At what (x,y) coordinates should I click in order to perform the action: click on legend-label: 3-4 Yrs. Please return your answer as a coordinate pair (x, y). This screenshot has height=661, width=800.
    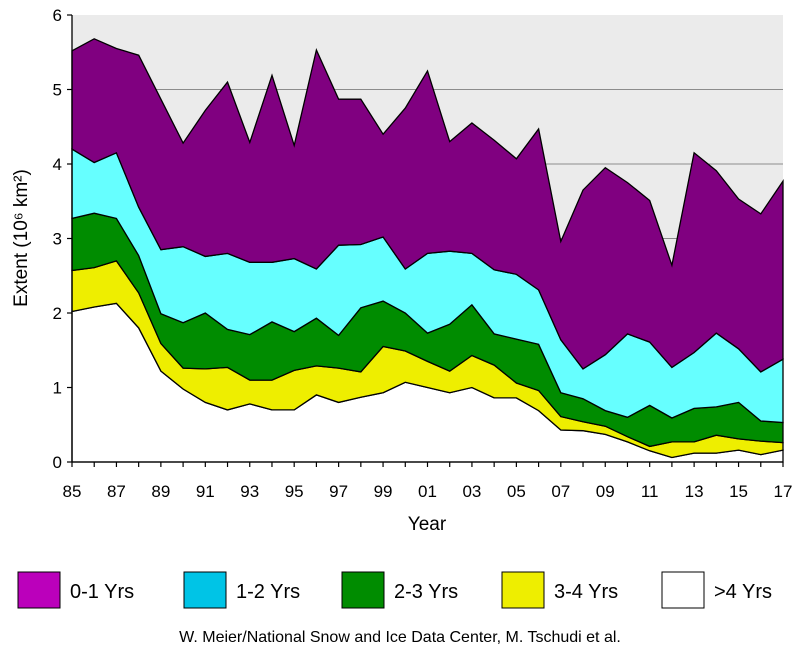
    Looking at the image, I should click on (586, 592).